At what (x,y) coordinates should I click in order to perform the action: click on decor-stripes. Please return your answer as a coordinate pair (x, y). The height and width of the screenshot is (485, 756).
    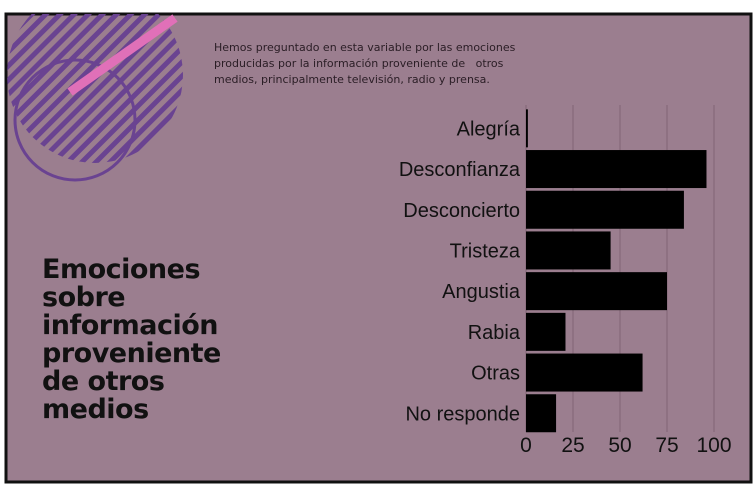
    Looking at the image, I should click on (95, 88).